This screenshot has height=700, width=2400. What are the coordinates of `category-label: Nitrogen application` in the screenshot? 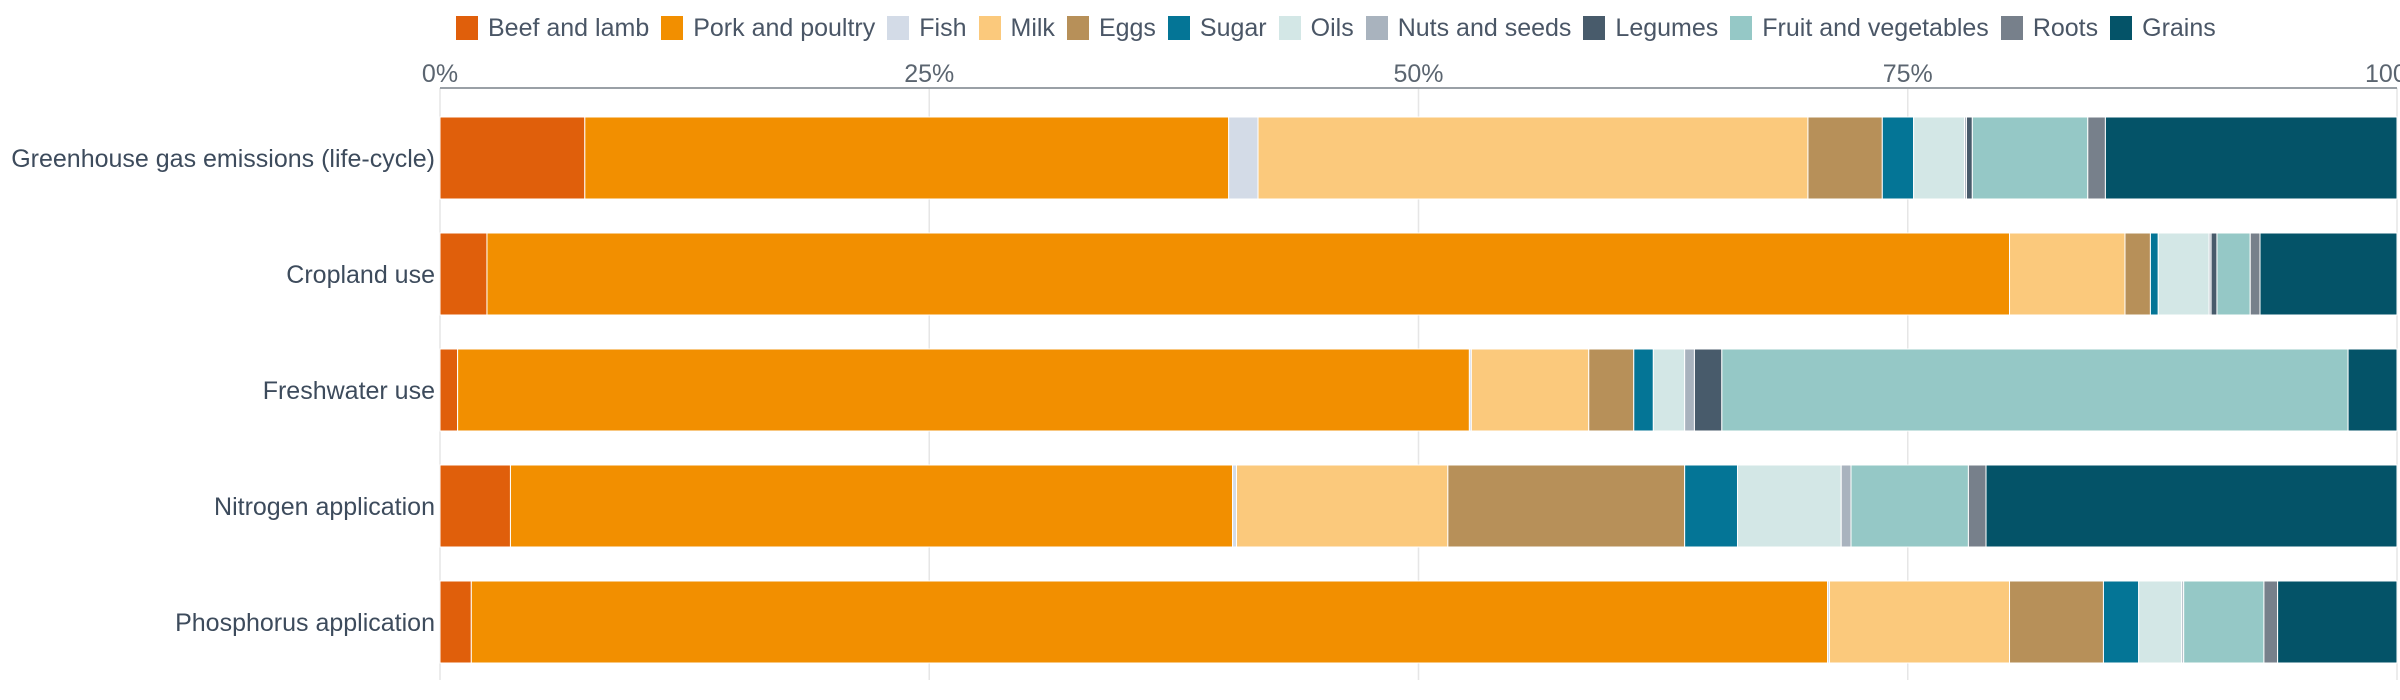 It's located at (324, 507).